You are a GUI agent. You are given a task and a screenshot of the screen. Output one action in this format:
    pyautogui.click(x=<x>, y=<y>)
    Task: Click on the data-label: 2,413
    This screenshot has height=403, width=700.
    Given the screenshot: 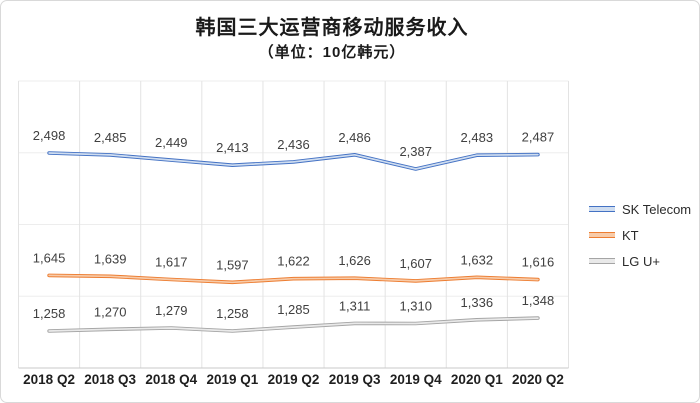 What is the action you would take?
    pyautogui.click(x=232, y=147)
    